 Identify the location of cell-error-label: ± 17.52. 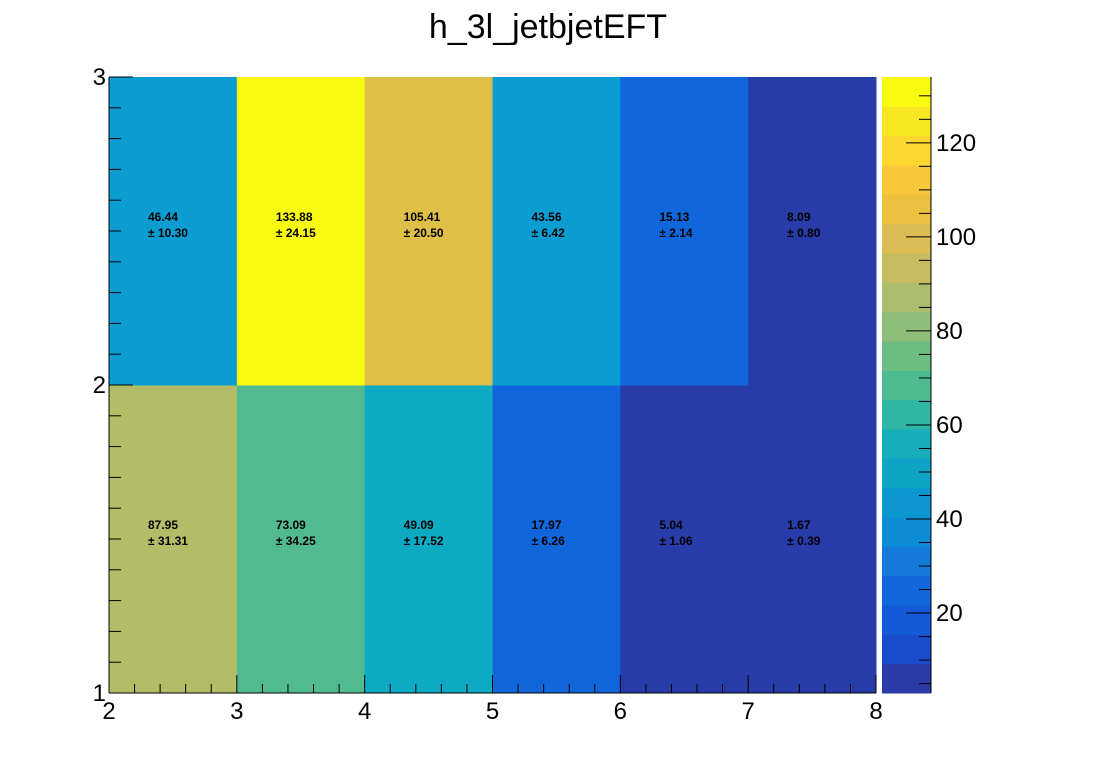
(424, 541).